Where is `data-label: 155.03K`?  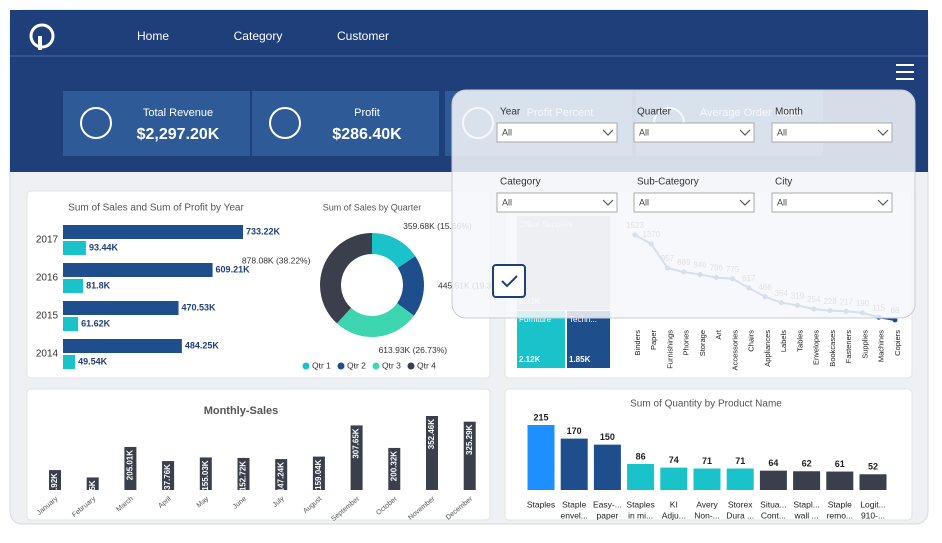 data-label: 155.03K is located at coordinates (205, 475).